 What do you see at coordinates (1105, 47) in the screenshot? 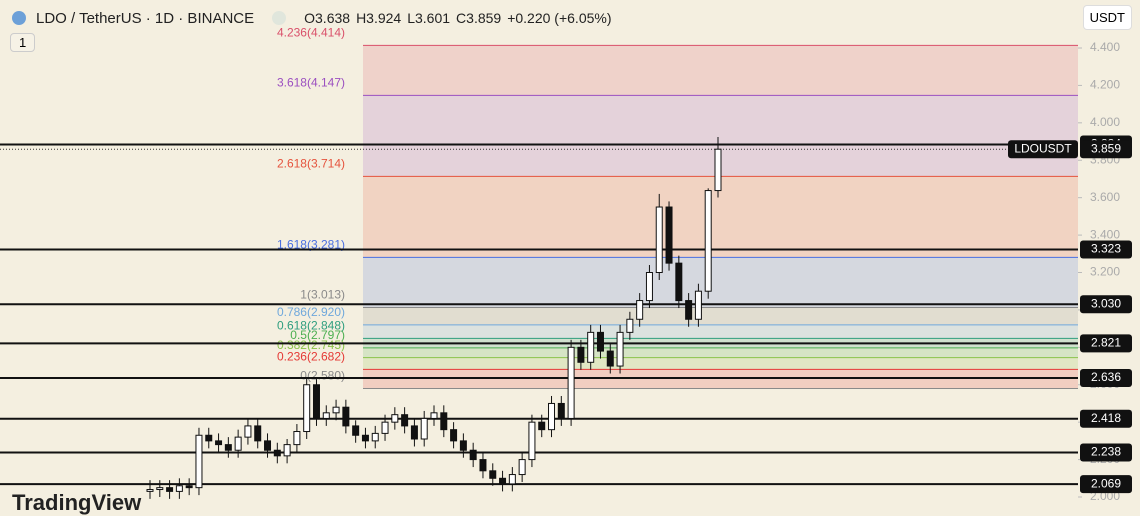
I see `y-tick-label: 4.400` at bounding box center [1105, 47].